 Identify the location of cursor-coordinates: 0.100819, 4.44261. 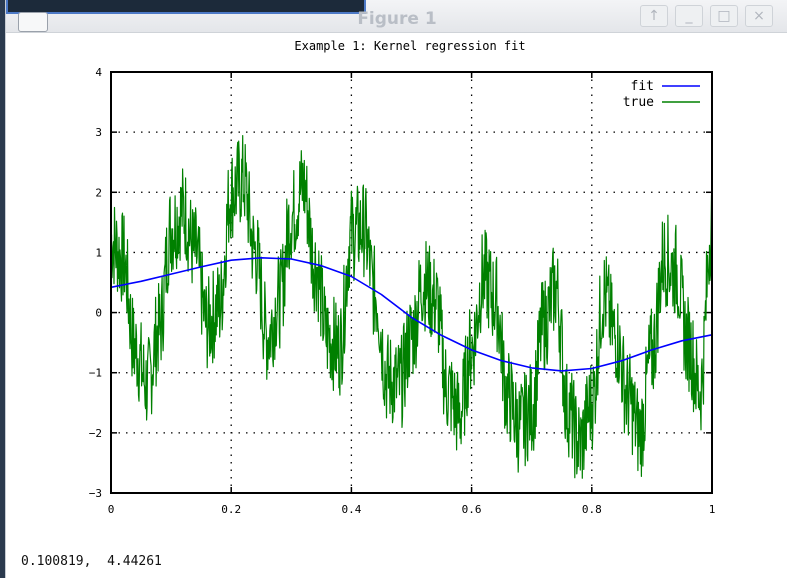
(91, 561).